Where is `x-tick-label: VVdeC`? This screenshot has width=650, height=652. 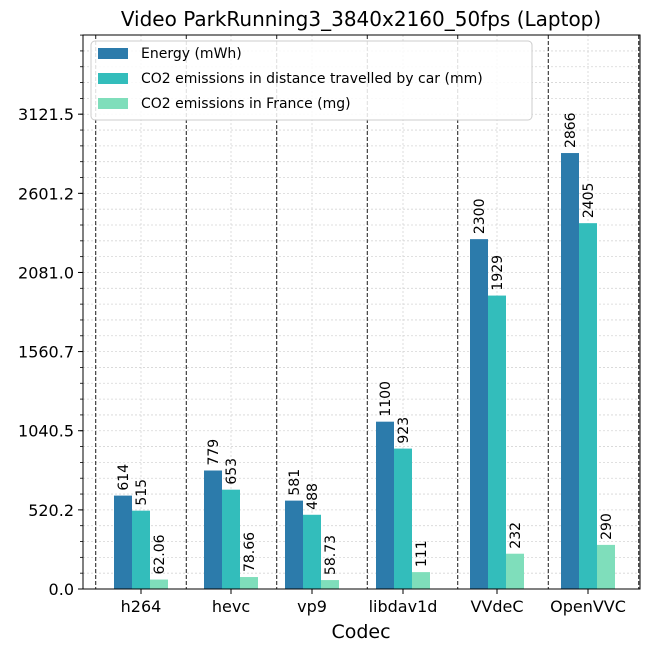
x-tick-label: VVdeC is located at coordinates (496, 606).